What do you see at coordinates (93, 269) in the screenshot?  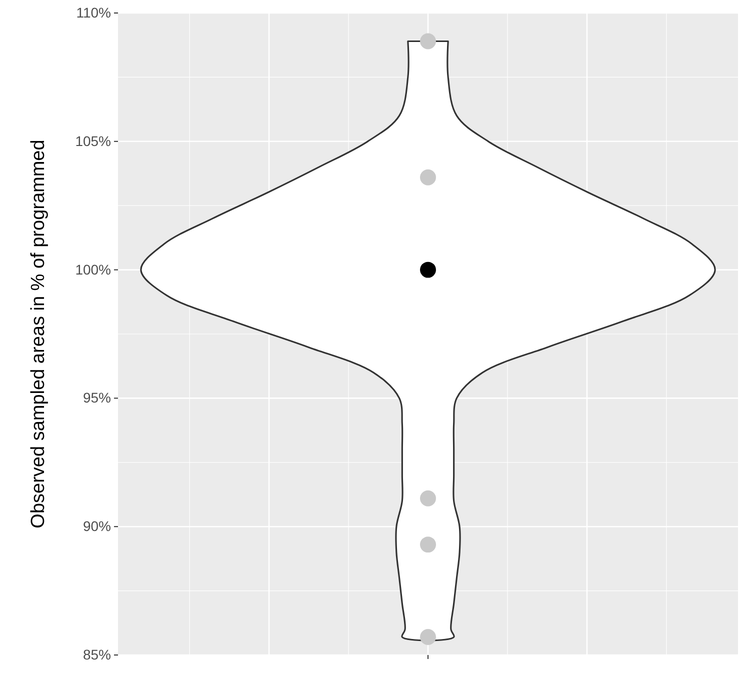 I see `y-tick-label: 100%` at bounding box center [93, 269].